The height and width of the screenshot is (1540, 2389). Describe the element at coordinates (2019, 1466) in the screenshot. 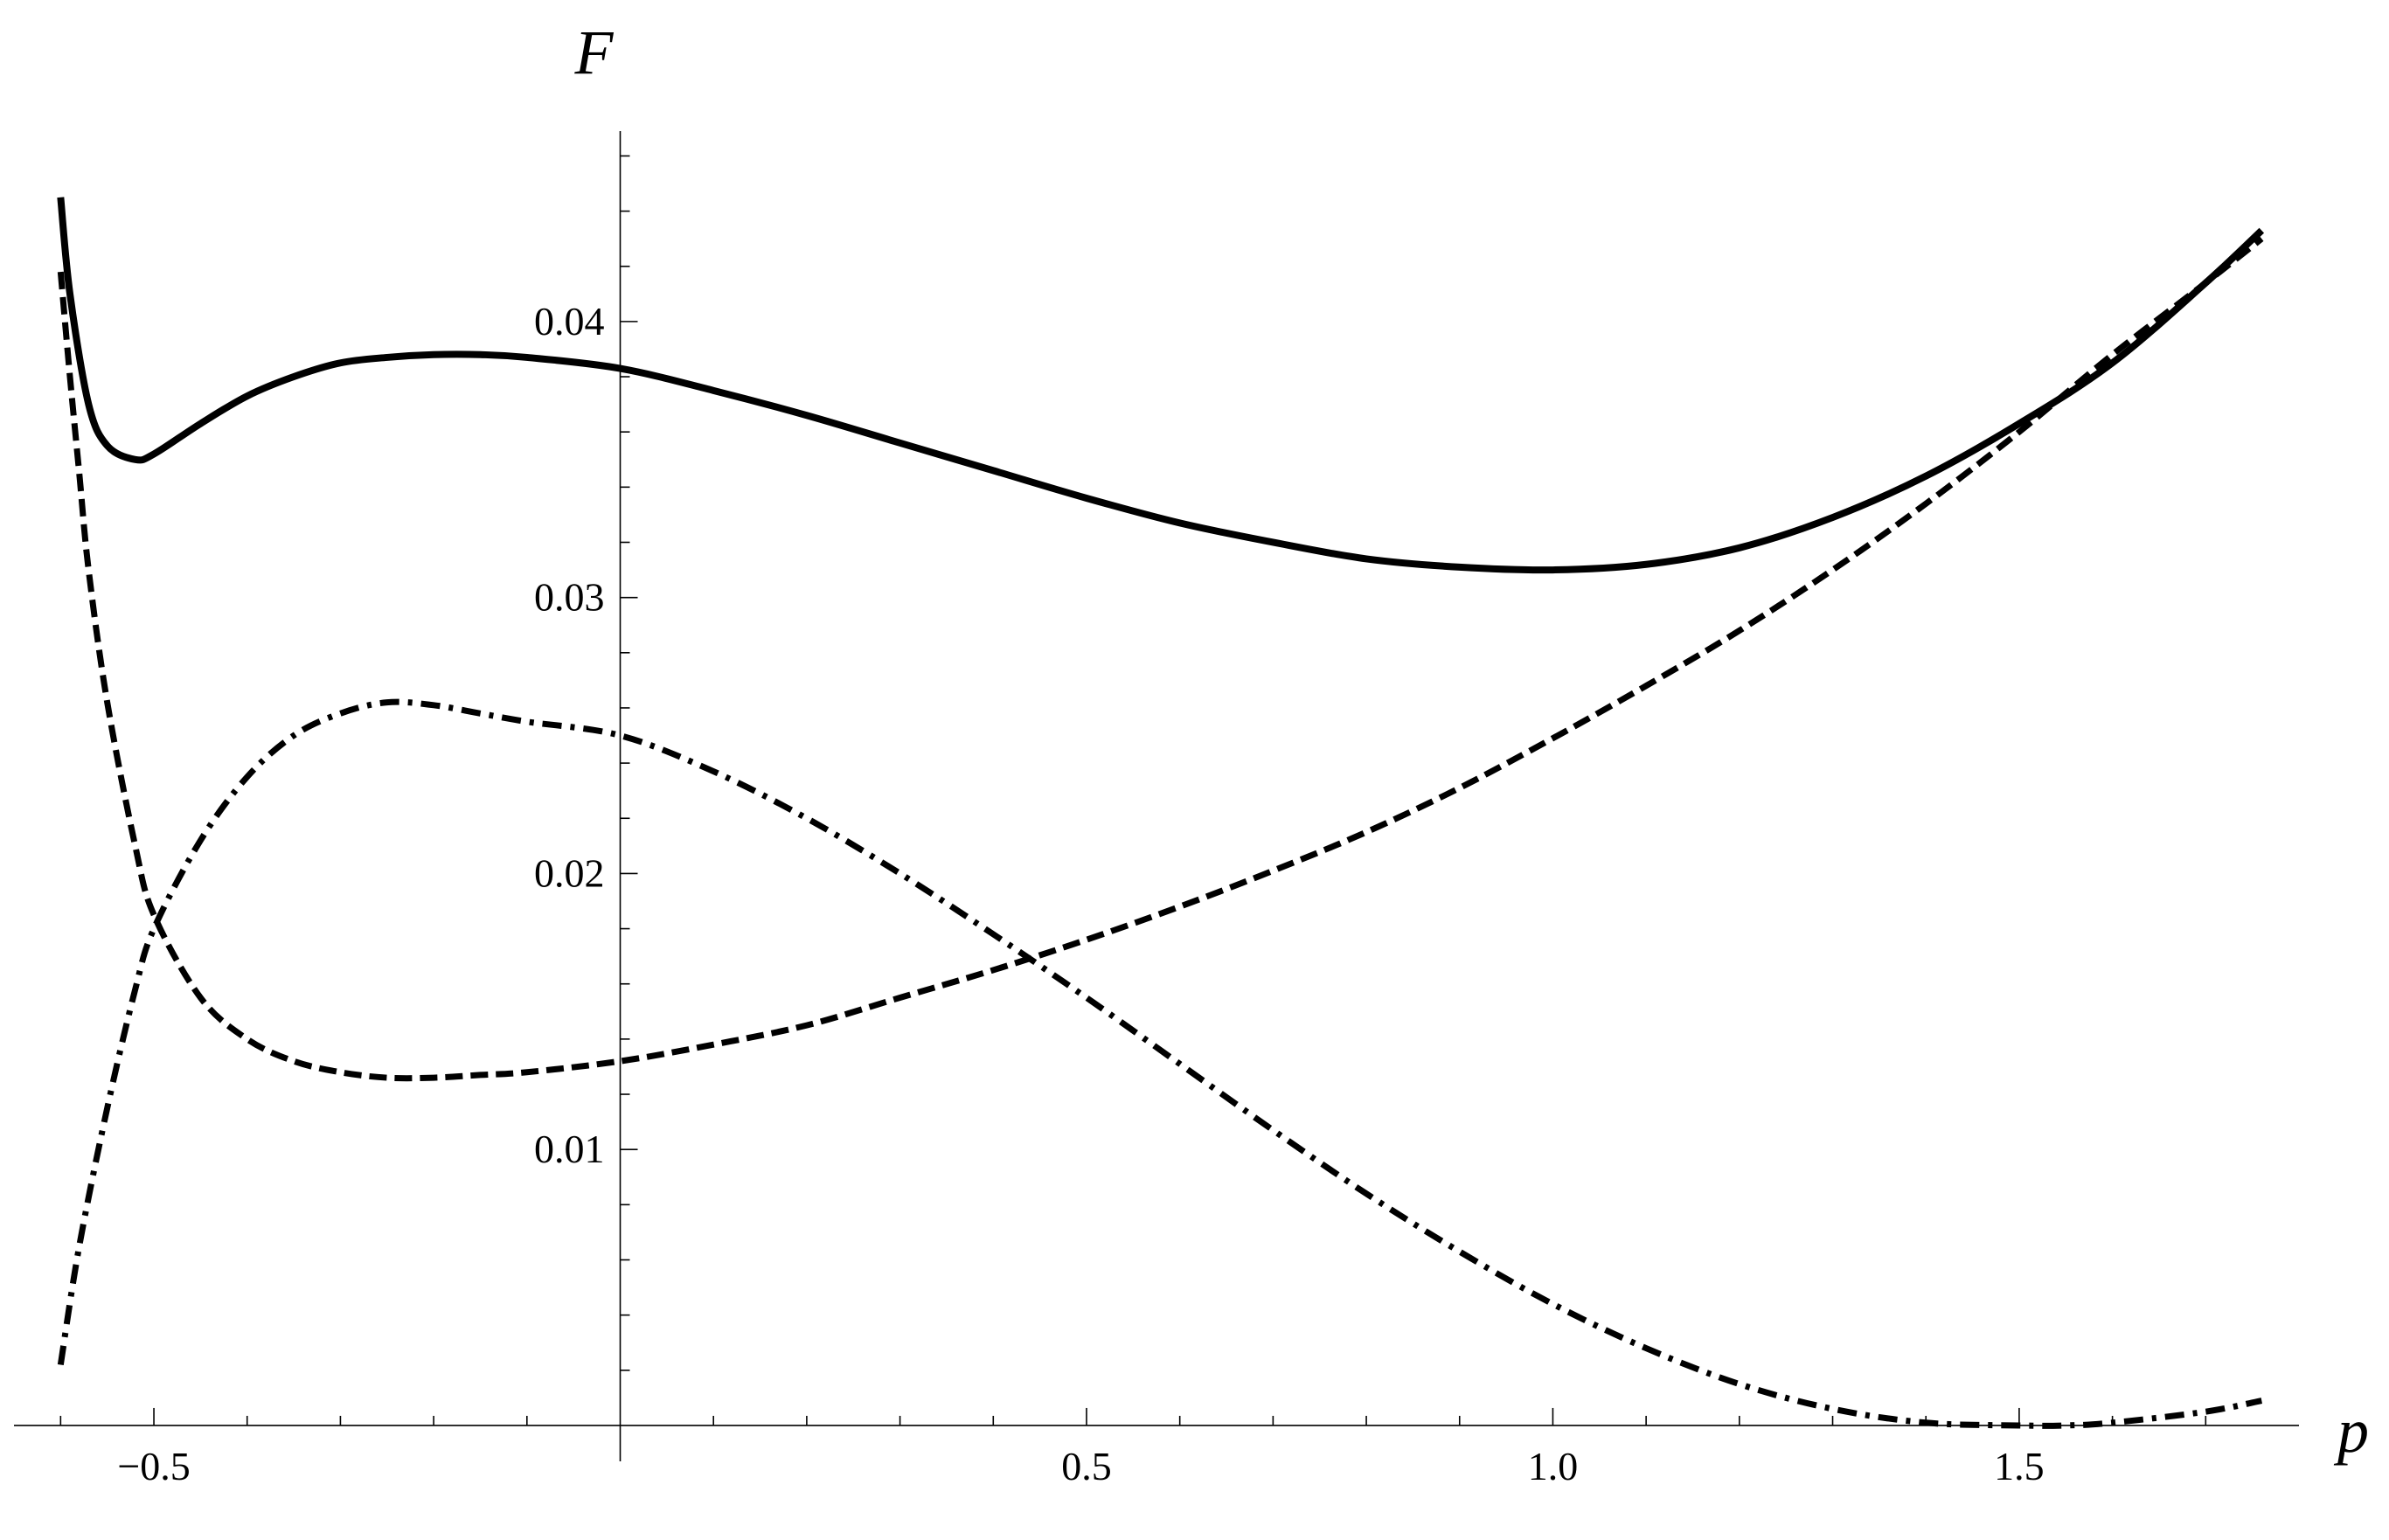

I see `x-tick-label: 1.5` at that location.